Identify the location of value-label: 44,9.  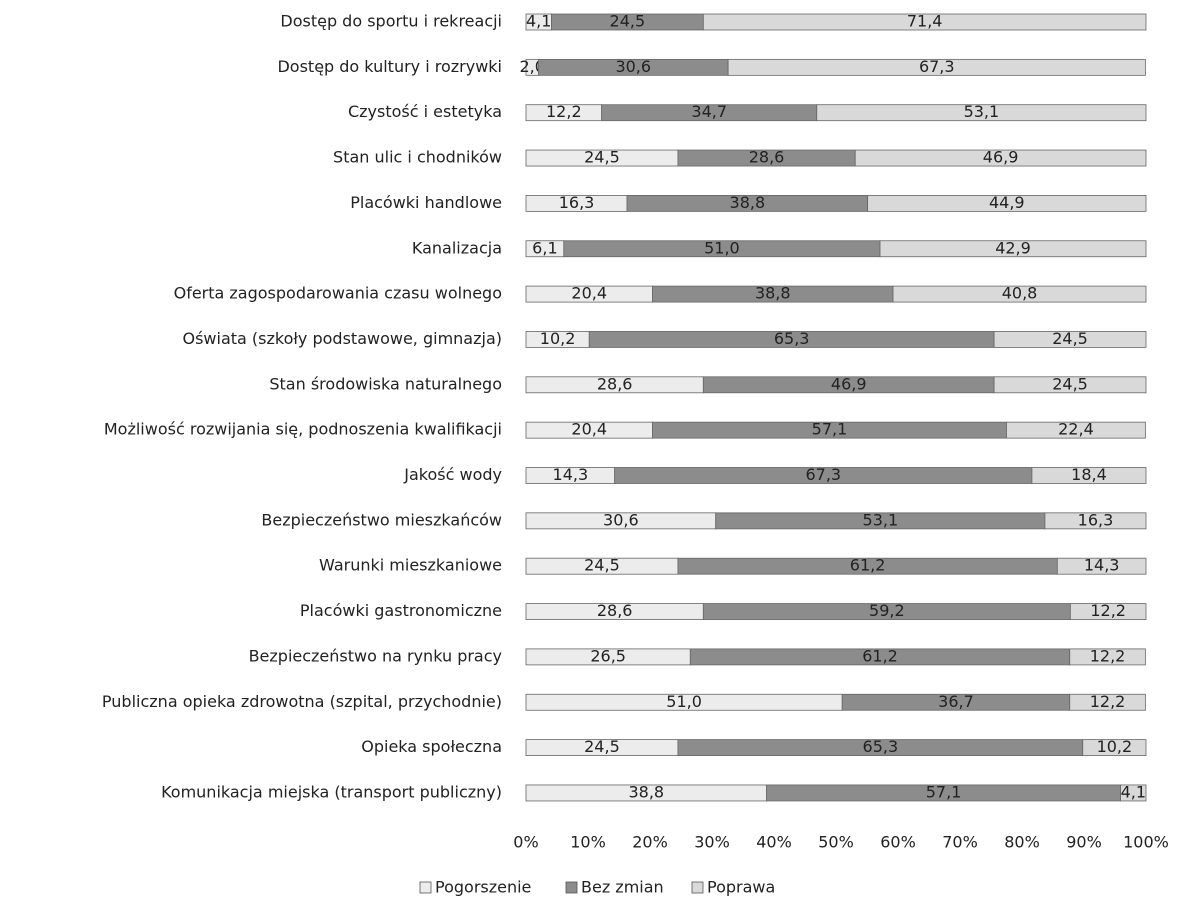
(1007, 202).